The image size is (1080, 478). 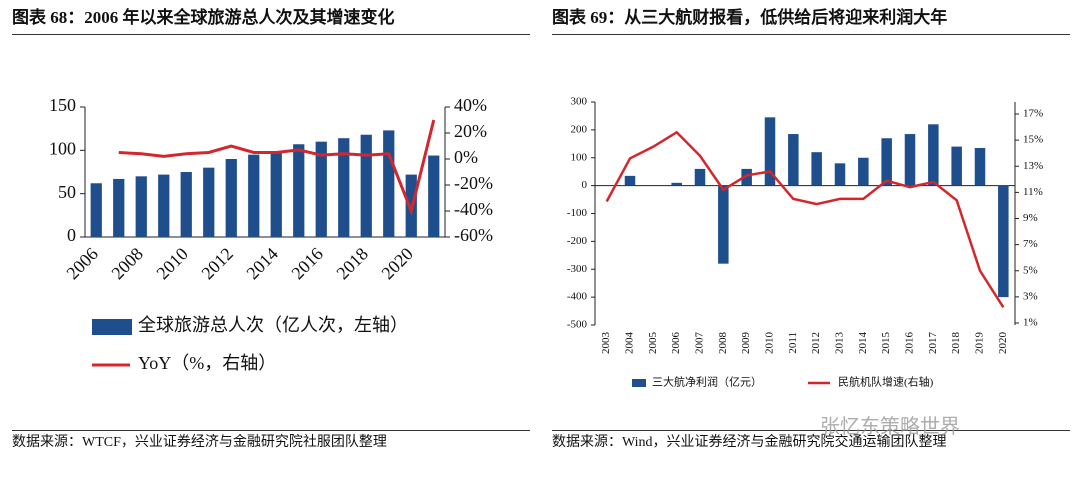 What do you see at coordinates (933, 343) in the screenshot?
I see `x-tick-label: 2017` at bounding box center [933, 343].